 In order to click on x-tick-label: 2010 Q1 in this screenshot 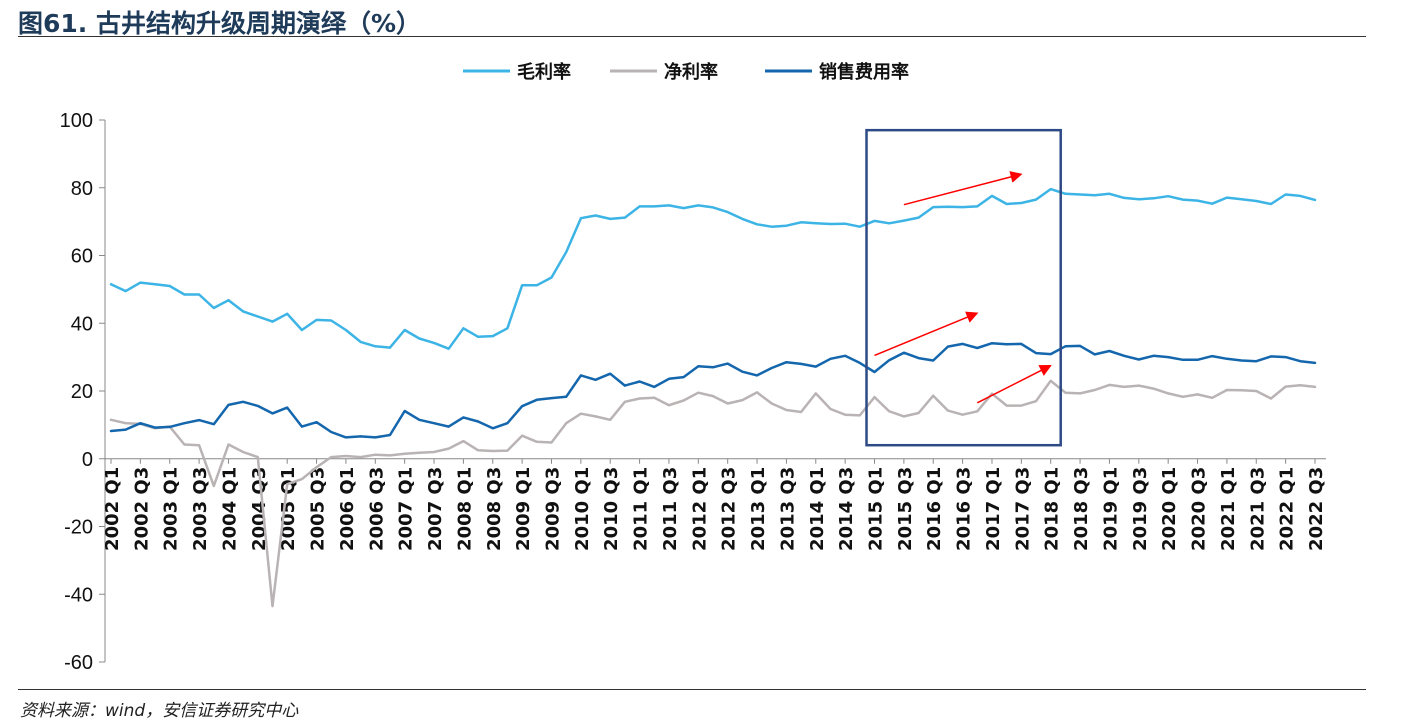, I will do `click(582, 509)`.